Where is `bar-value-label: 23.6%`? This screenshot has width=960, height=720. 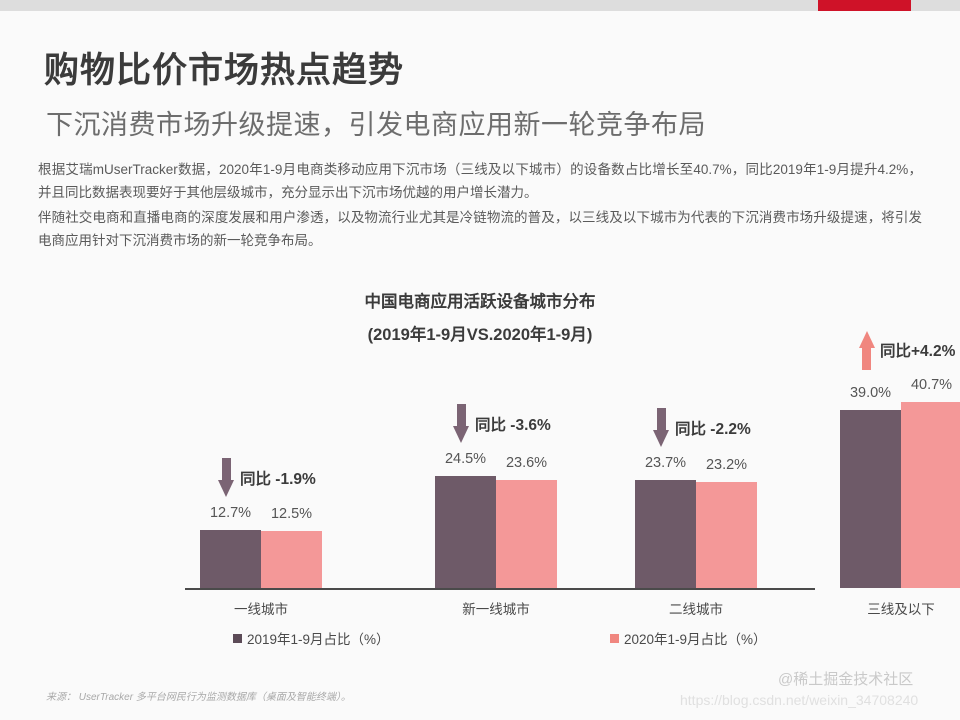 bar-value-label: 23.6% is located at coordinates (526, 463).